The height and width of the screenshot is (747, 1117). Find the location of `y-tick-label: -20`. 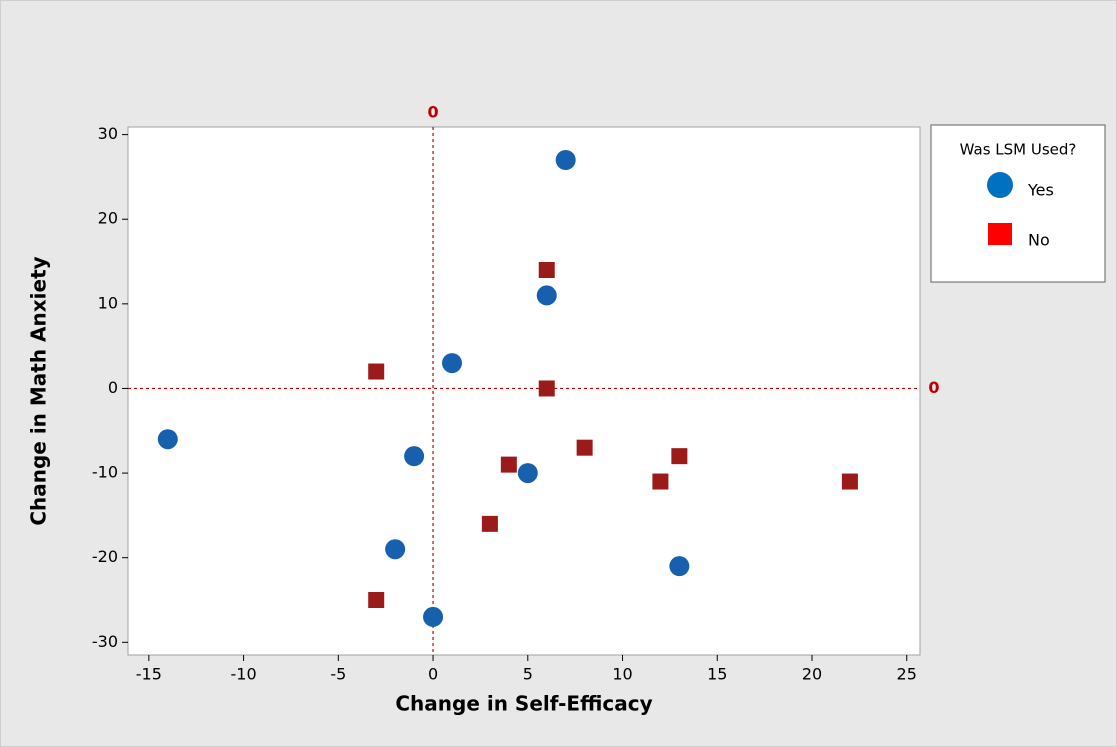

y-tick-label: -20 is located at coordinates (105, 556).